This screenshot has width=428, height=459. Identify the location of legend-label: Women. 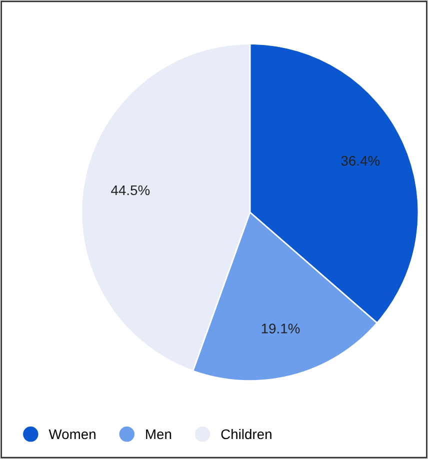
(72, 434).